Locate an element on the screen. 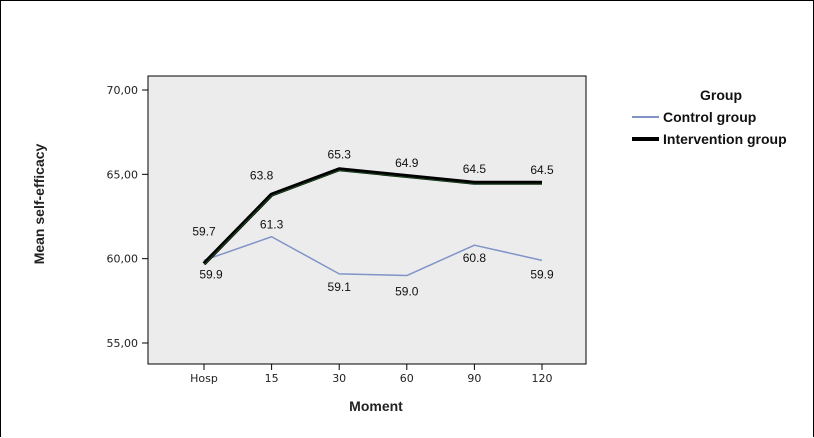 The height and width of the screenshot is (438, 814). series-layer is located at coordinates (372, 222).